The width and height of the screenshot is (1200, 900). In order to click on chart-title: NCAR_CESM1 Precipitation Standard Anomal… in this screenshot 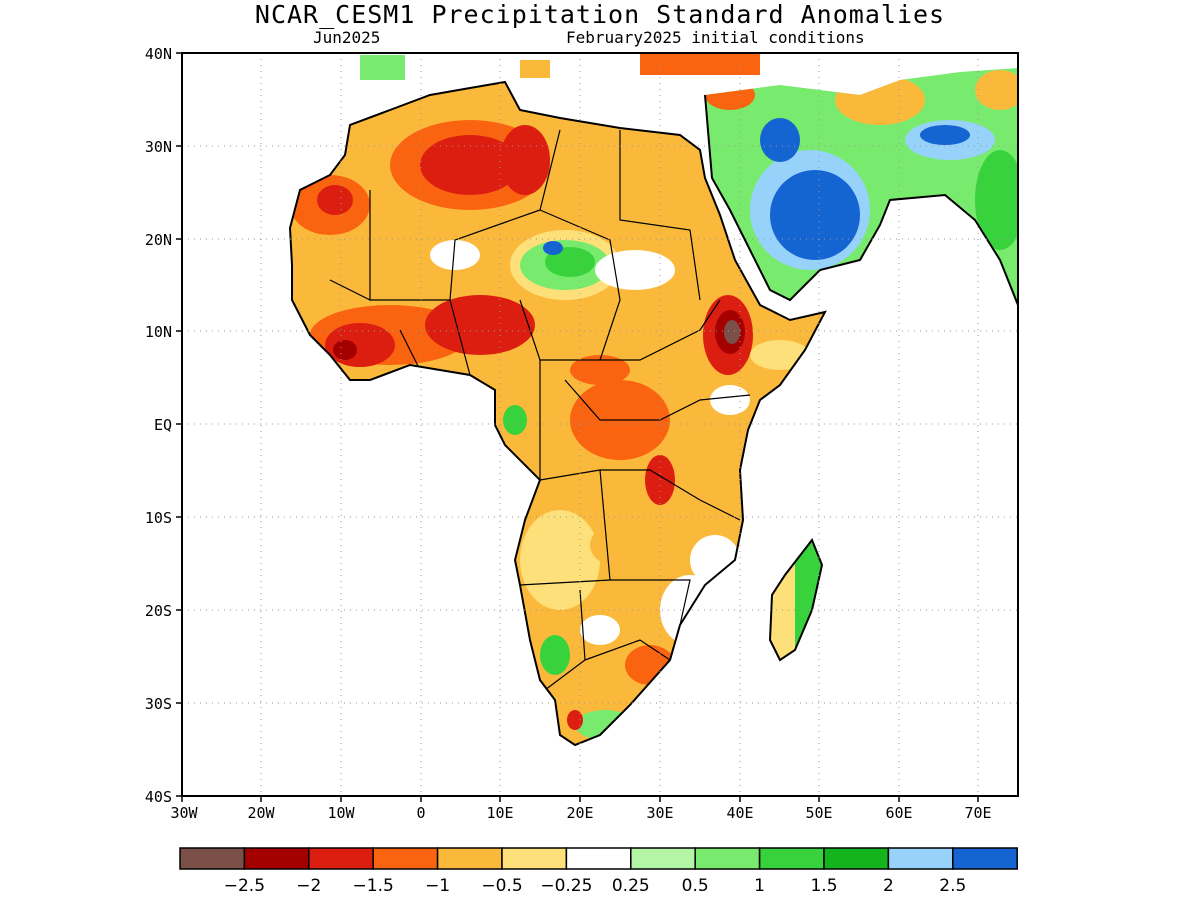, I will do `click(600, 14)`.